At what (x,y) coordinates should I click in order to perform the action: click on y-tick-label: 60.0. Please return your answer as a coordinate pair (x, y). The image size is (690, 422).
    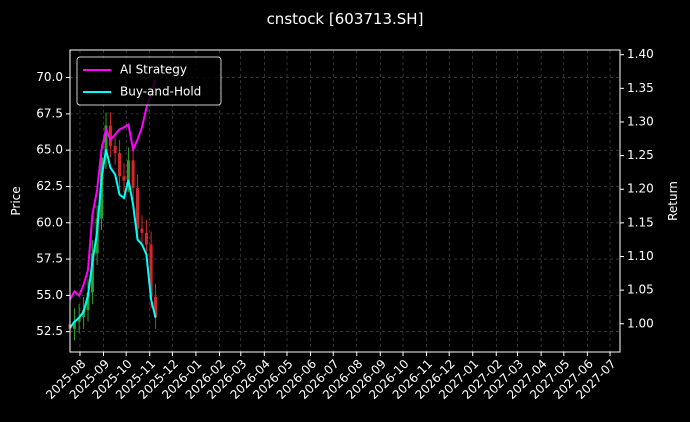
    Looking at the image, I should click on (49, 222).